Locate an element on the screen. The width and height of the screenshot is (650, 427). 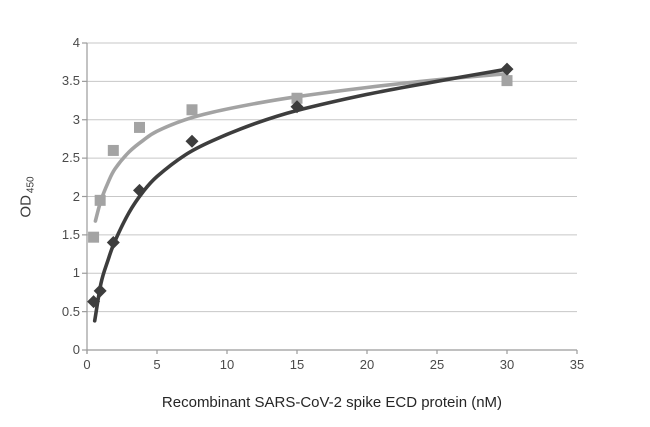
y-tick-label: 1.5 is located at coordinates (70, 234).